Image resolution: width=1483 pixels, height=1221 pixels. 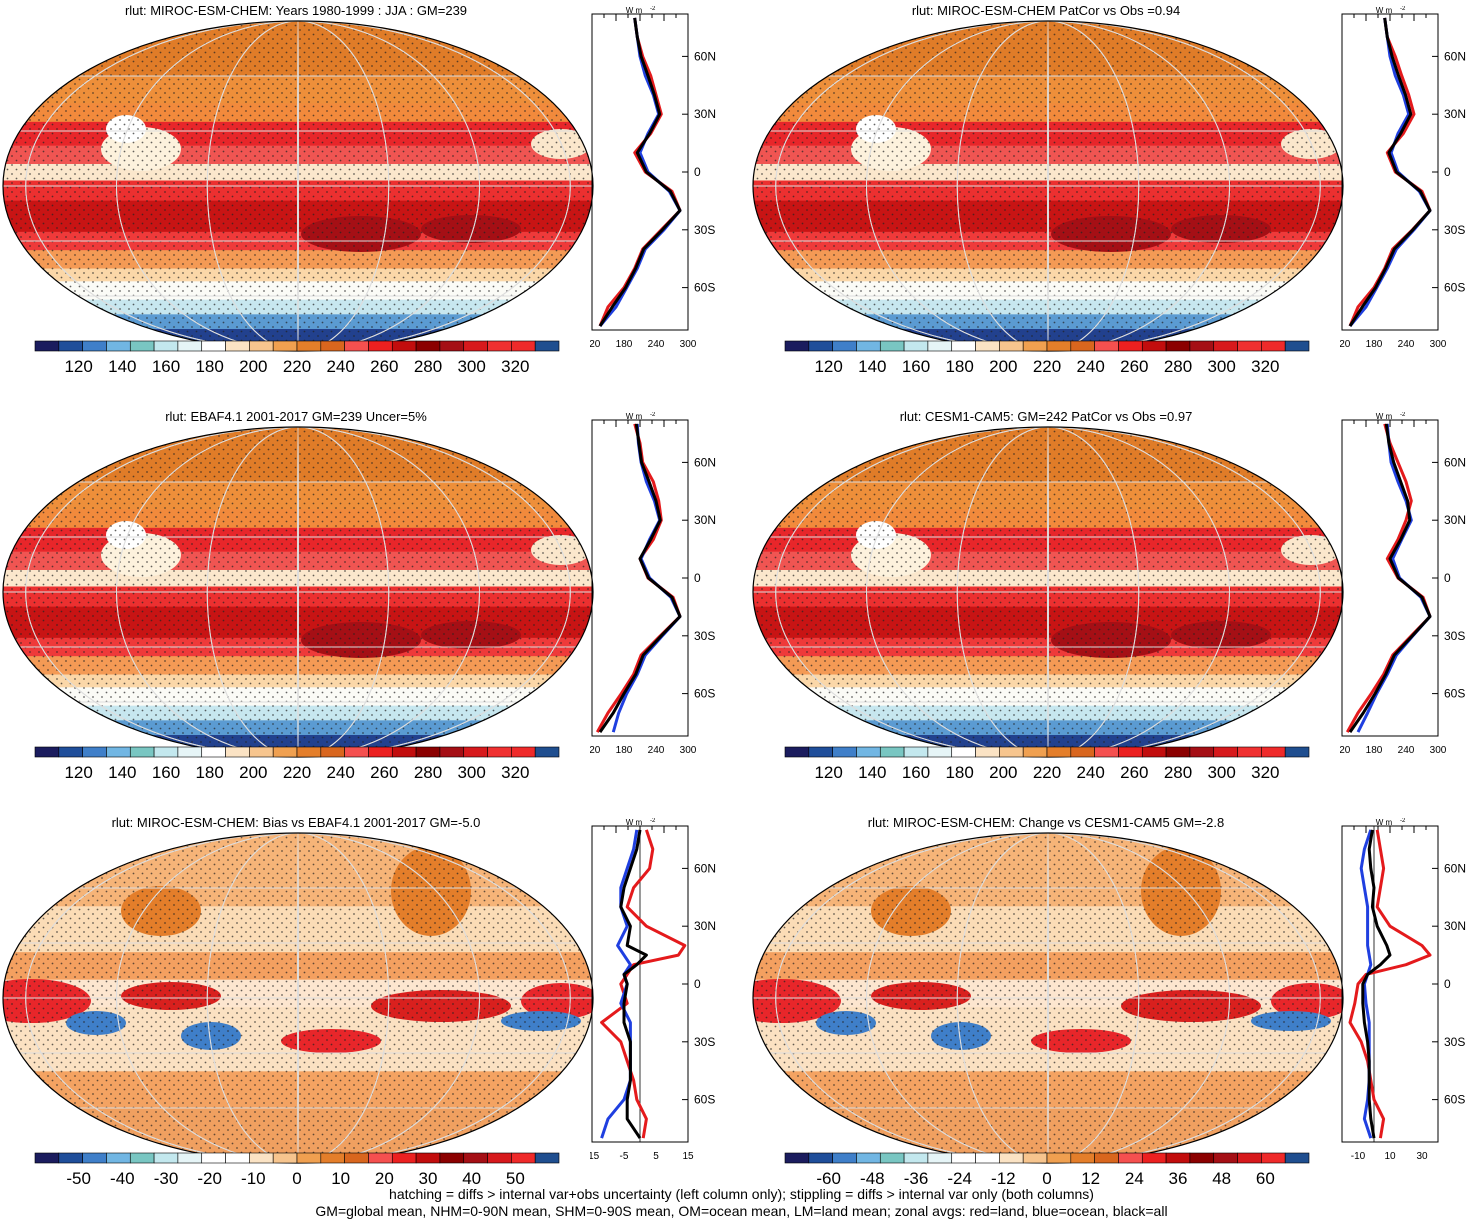 I want to click on colorbar-tick-label: 140, so click(x=122, y=772).